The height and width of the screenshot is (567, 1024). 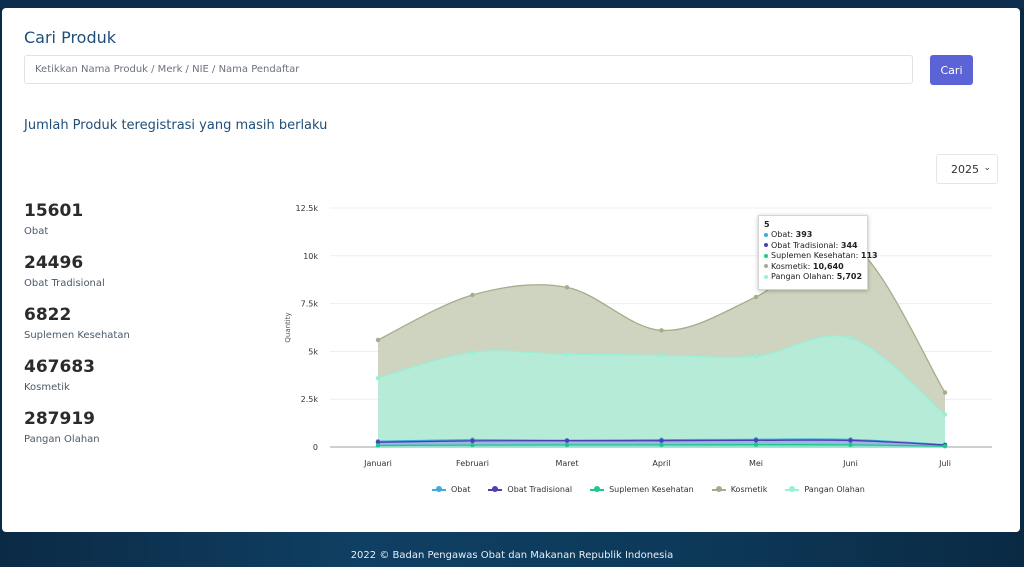 I want to click on year-select-value: 2025, so click(x=965, y=169).